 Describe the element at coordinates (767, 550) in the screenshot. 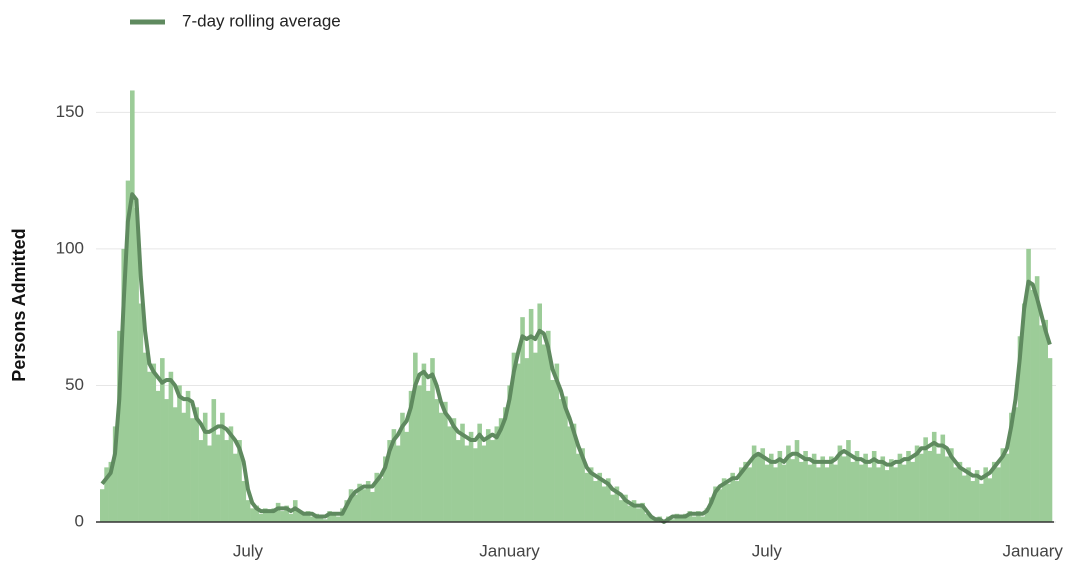

I see `x-tick-label: July` at that location.